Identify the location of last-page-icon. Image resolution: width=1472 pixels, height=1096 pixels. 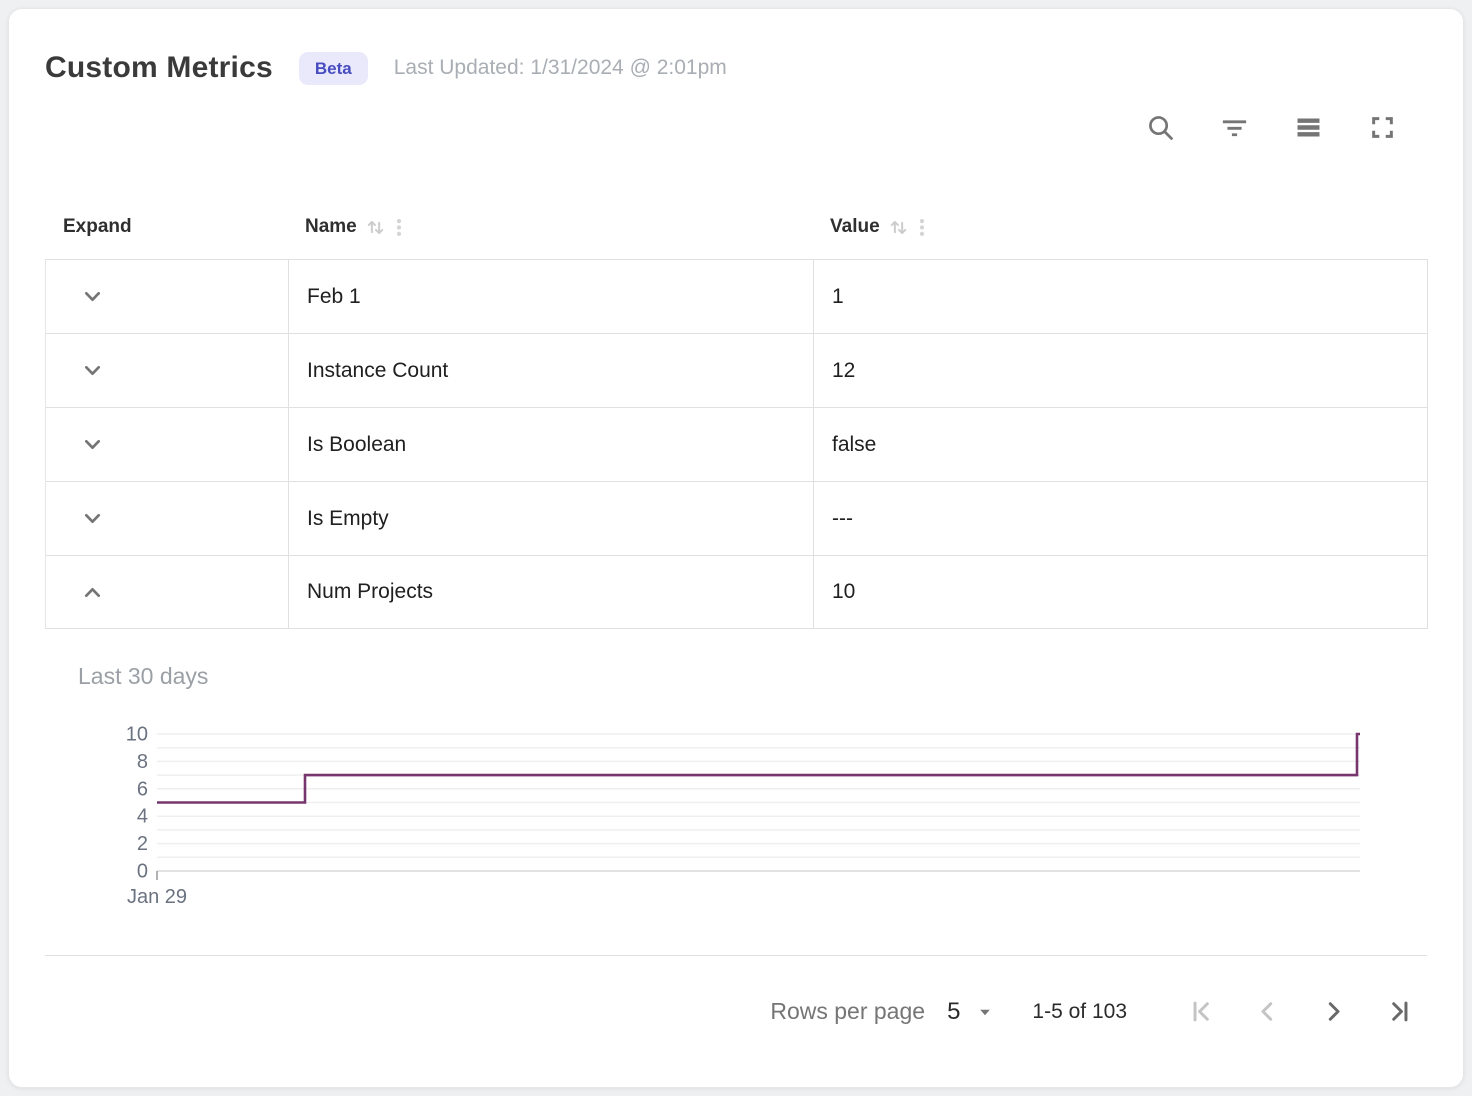
(1399, 1011).